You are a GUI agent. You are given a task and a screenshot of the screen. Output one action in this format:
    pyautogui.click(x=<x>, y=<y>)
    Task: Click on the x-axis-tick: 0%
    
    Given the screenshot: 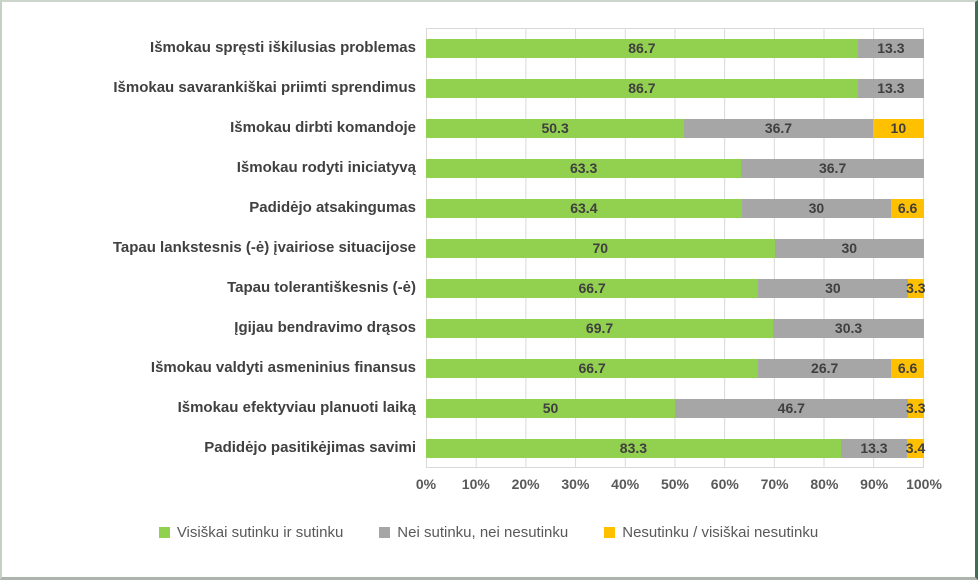 What is the action you would take?
    pyautogui.click(x=426, y=484)
    